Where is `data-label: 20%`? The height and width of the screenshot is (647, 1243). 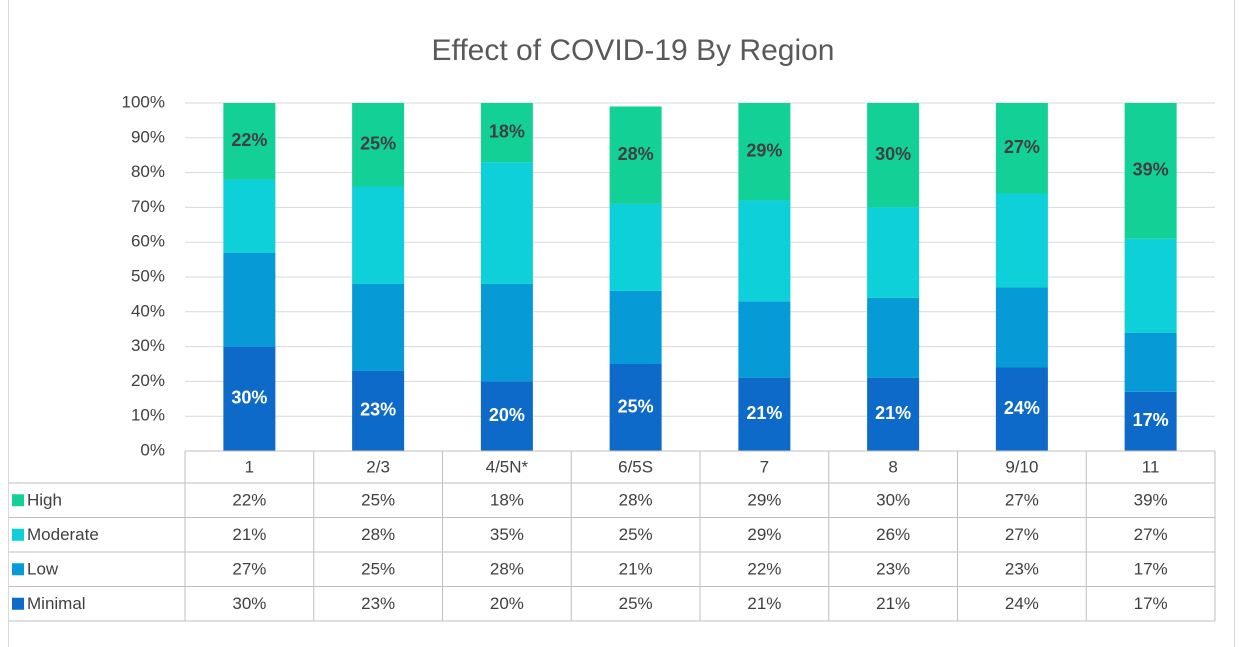
data-label: 20% is located at coordinates (507, 415).